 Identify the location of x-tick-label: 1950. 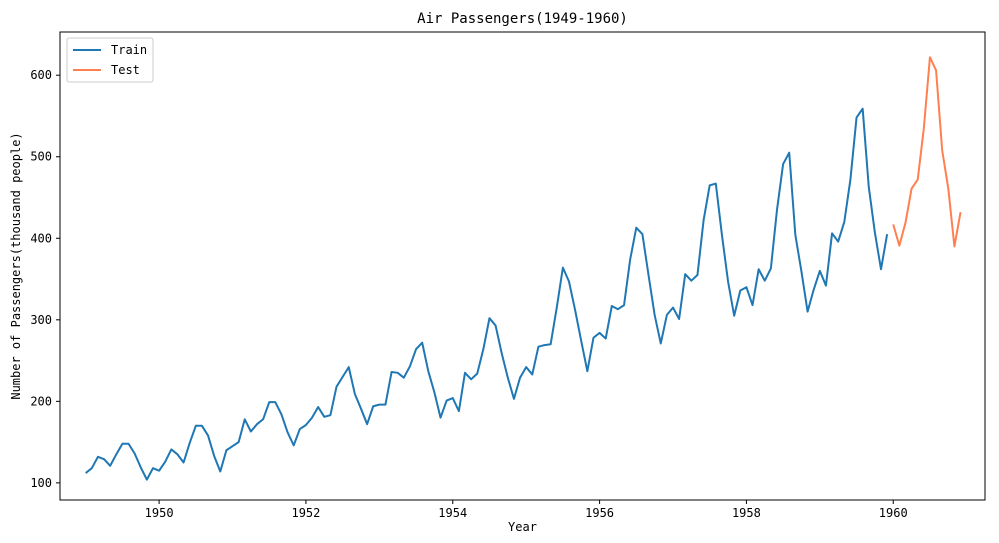
(159, 513).